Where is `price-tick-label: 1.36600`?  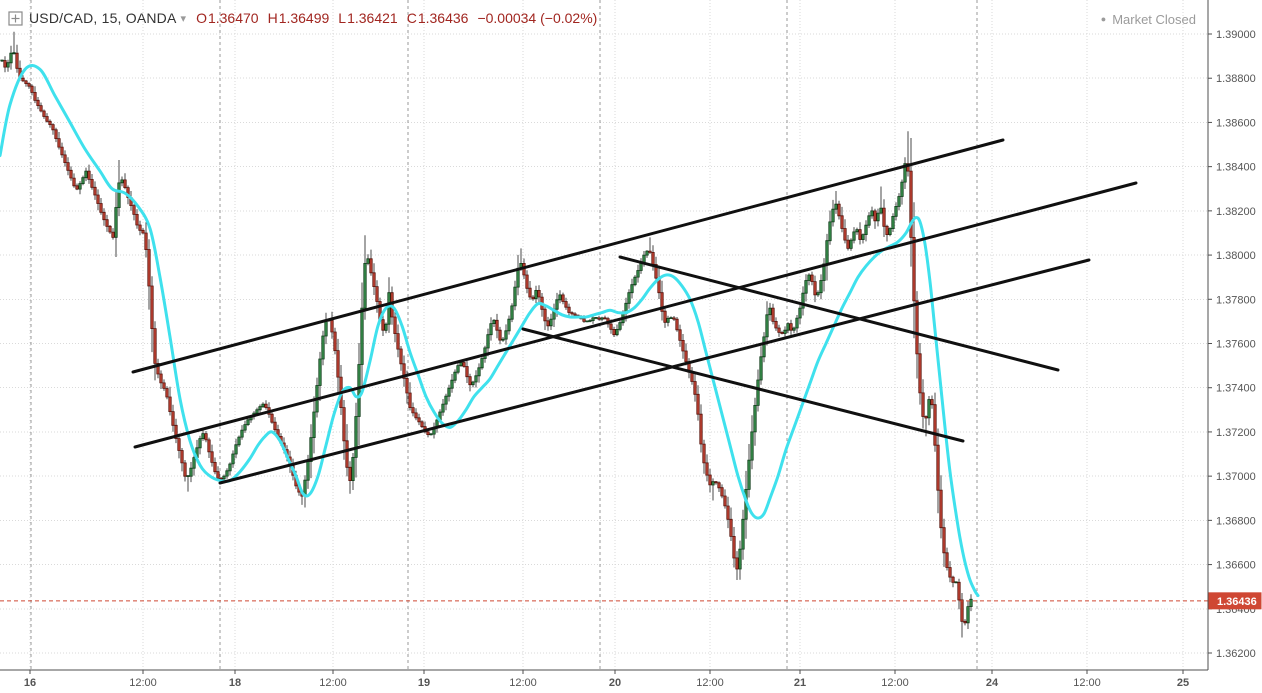
price-tick-label: 1.36600 is located at coordinates (1236, 566).